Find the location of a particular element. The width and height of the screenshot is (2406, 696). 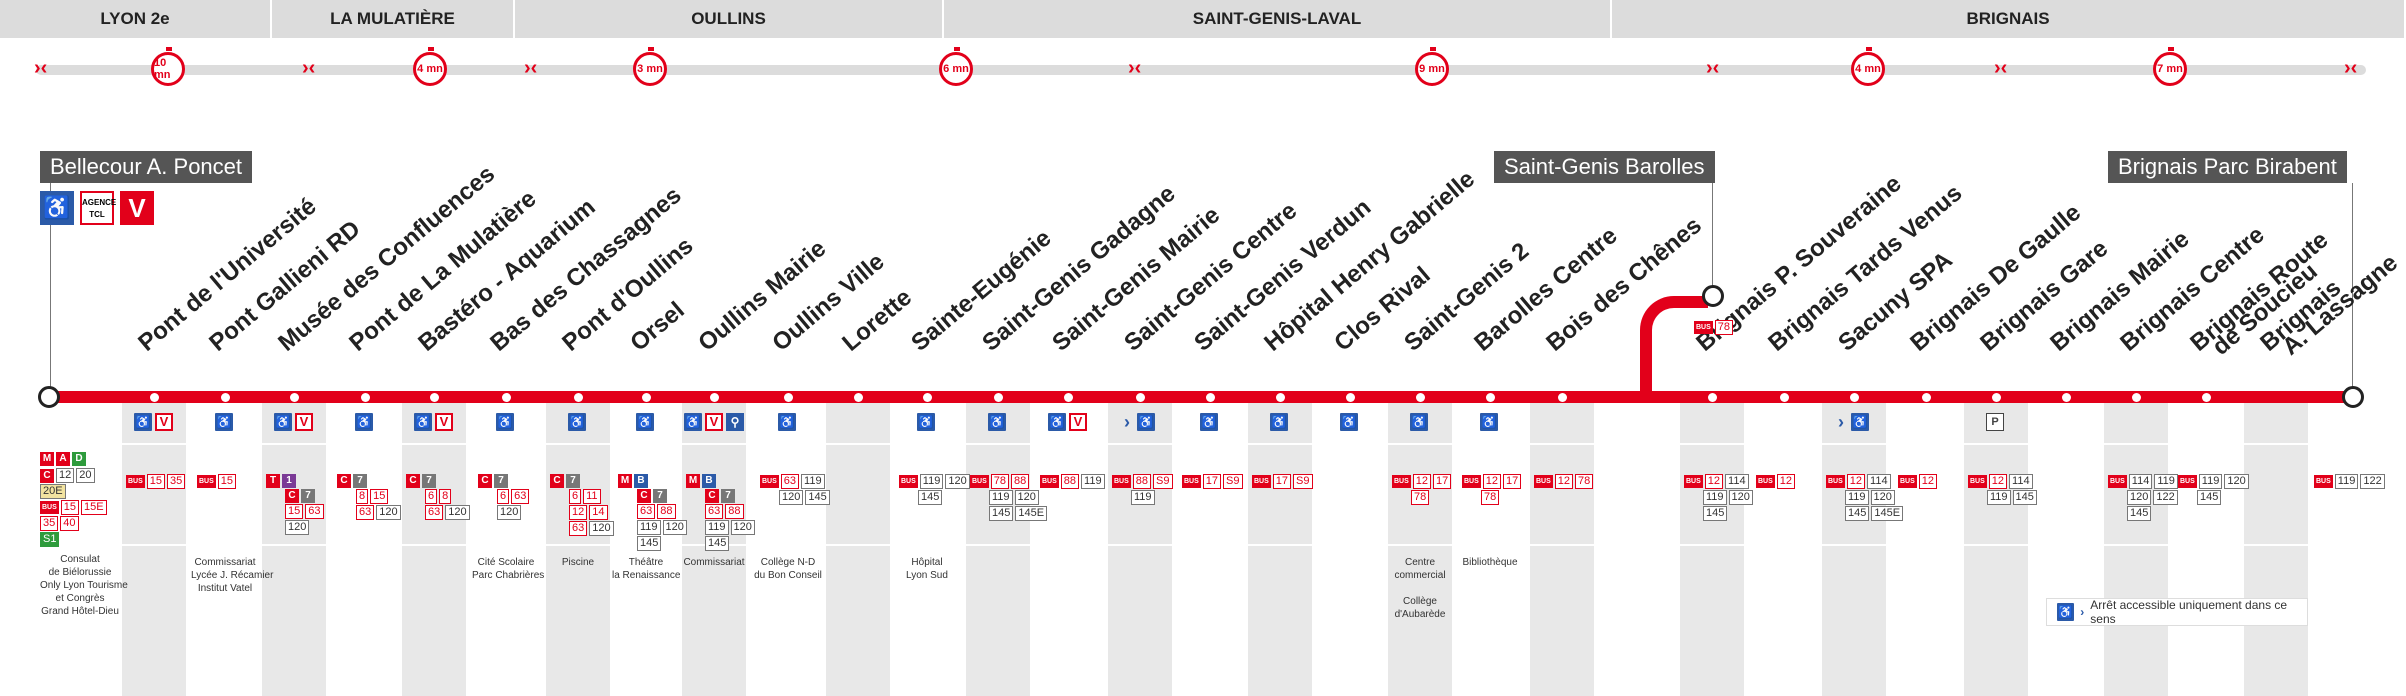

parking-icon: P is located at coordinates (1995, 422).